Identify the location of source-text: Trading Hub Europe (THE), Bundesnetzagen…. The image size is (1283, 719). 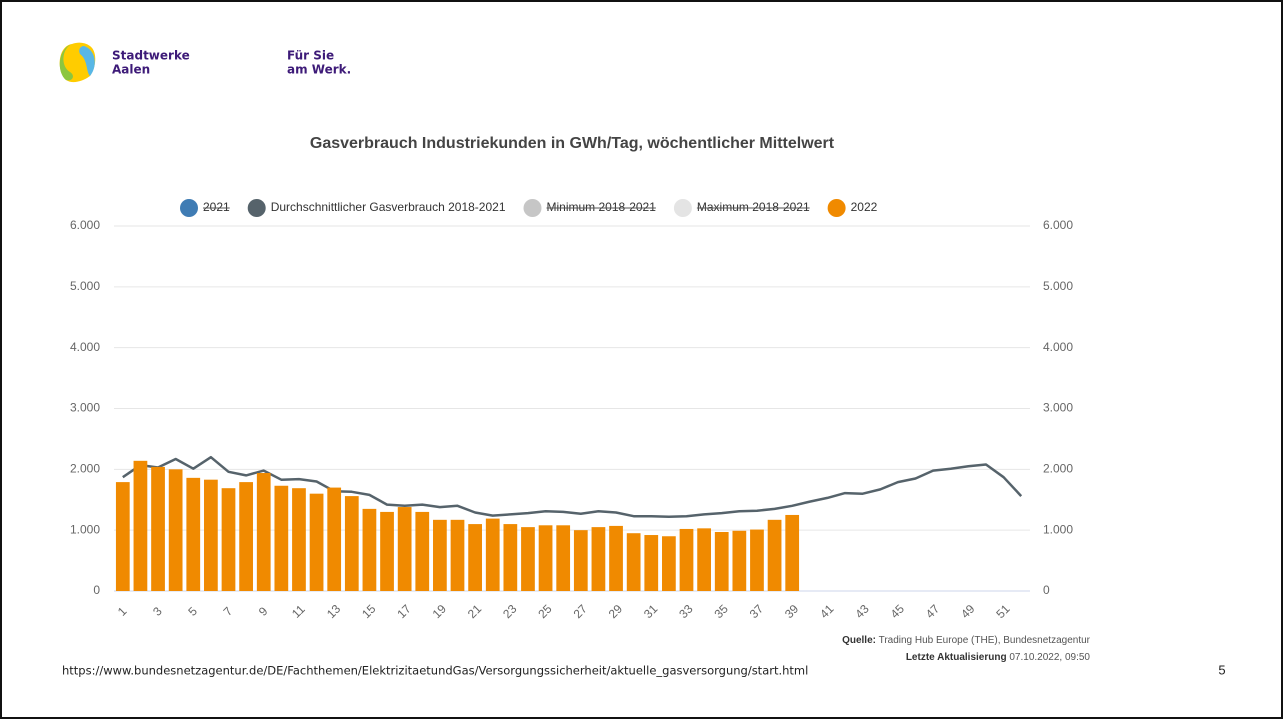
(985, 640).